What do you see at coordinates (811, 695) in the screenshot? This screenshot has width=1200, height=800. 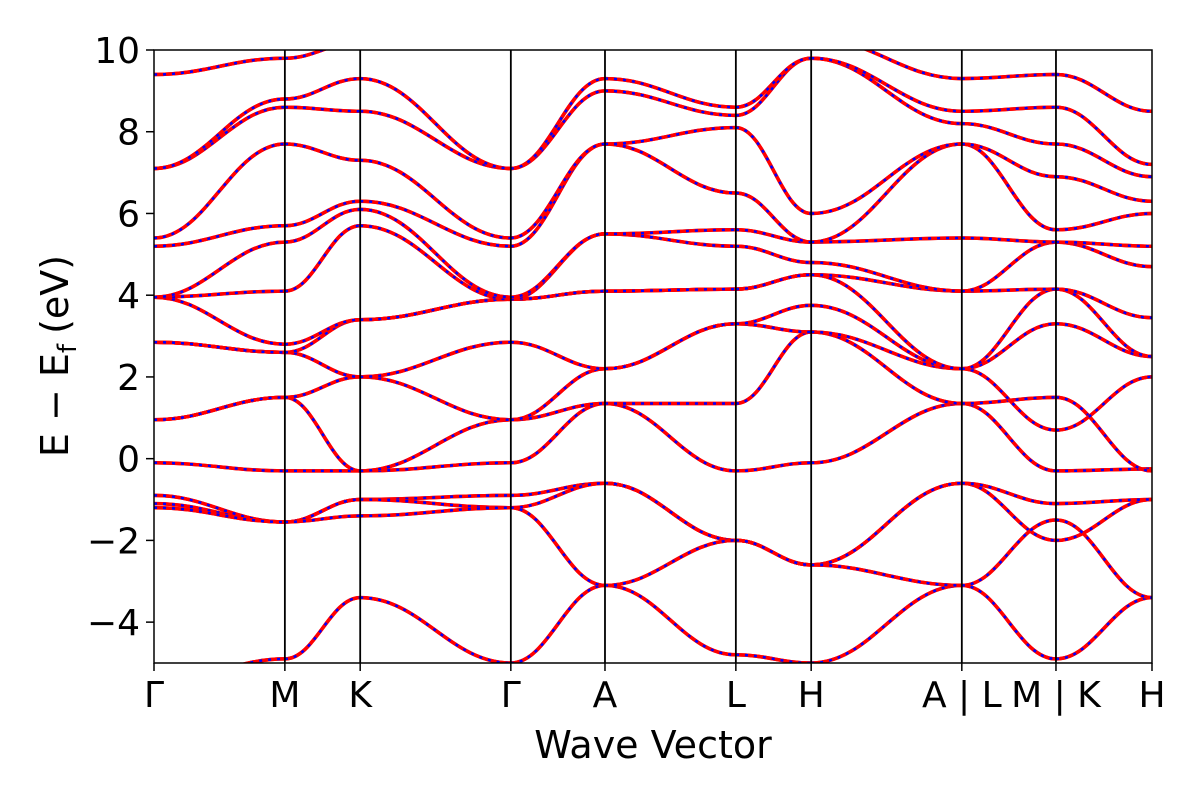 I see `x-tick-label-6: H` at bounding box center [811, 695].